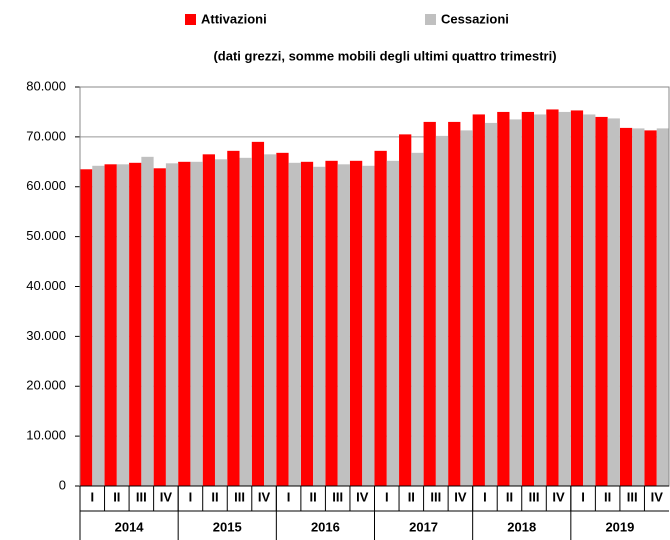 The image size is (670, 540). I want to click on y-tick-label: 50.000, so click(46, 235).